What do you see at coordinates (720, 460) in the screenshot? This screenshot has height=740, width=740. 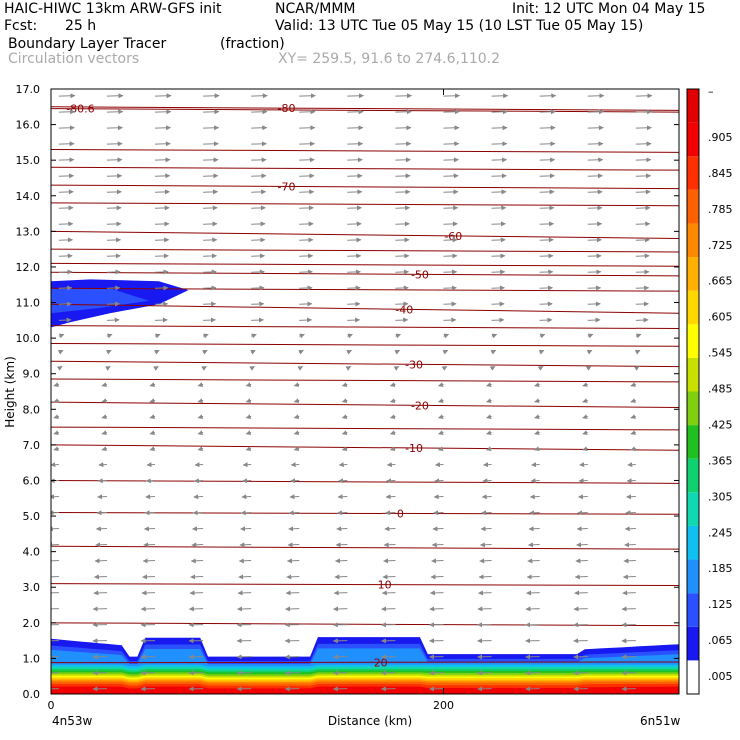 I see `colorbar-label: .365` at bounding box center [720, 460].